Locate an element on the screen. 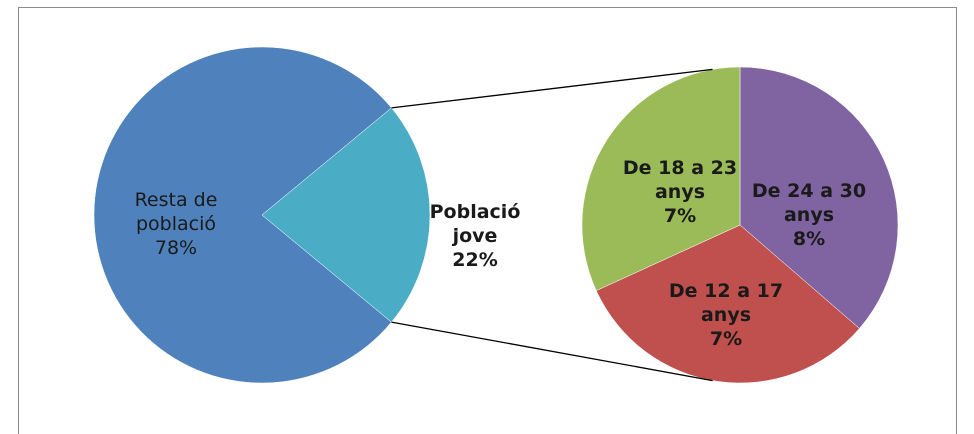 The width and height of the screenshot is (974, 434). value-label: 78% is located at coordinates (176, 248).